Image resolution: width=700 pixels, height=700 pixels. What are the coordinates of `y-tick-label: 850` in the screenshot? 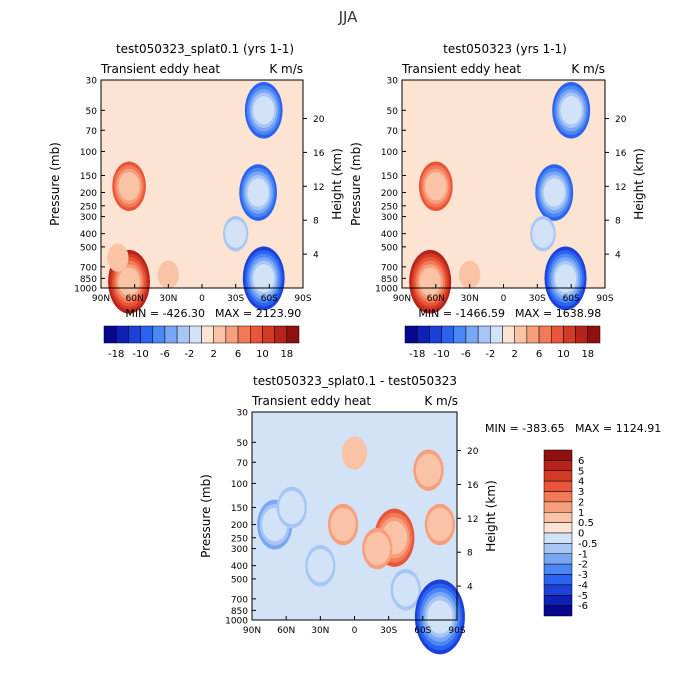 It's located at (239, 612).